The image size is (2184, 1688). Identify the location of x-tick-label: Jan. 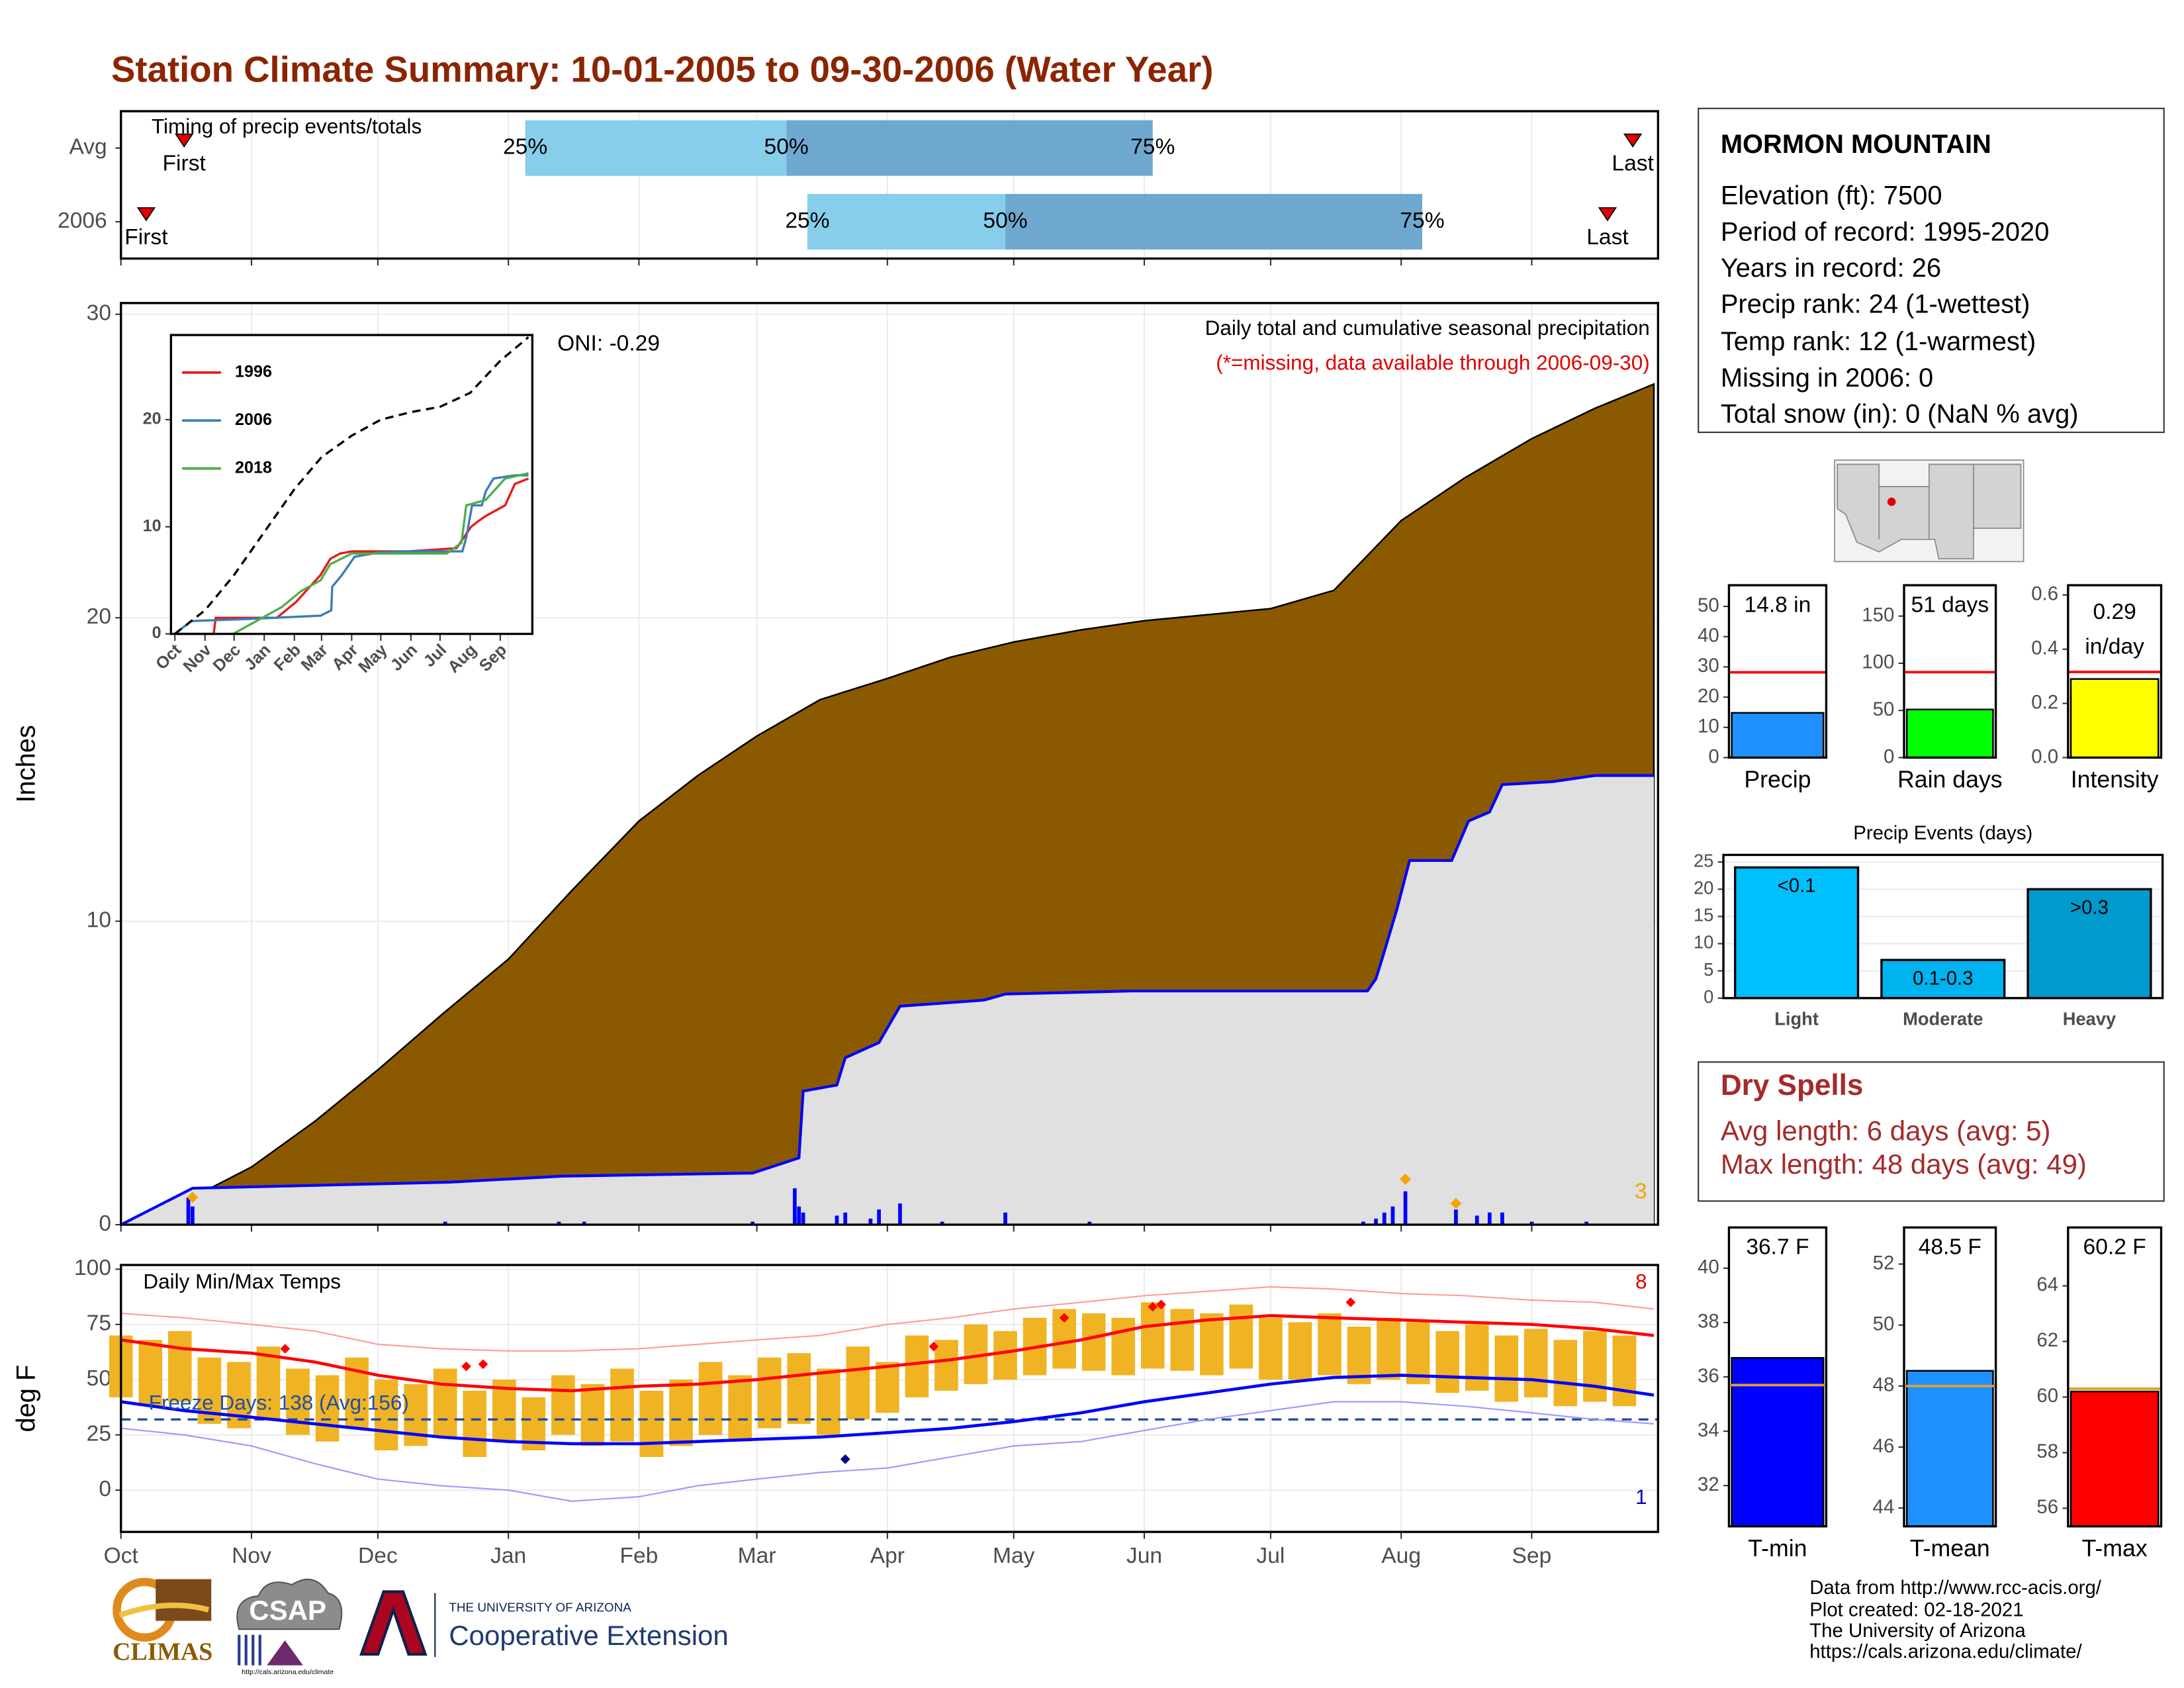
(508, 1556).